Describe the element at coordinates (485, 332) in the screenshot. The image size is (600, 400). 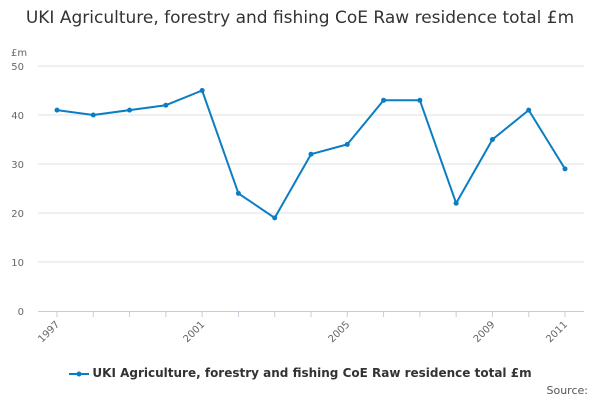
I see `x-tick-label: 2009` at that location.